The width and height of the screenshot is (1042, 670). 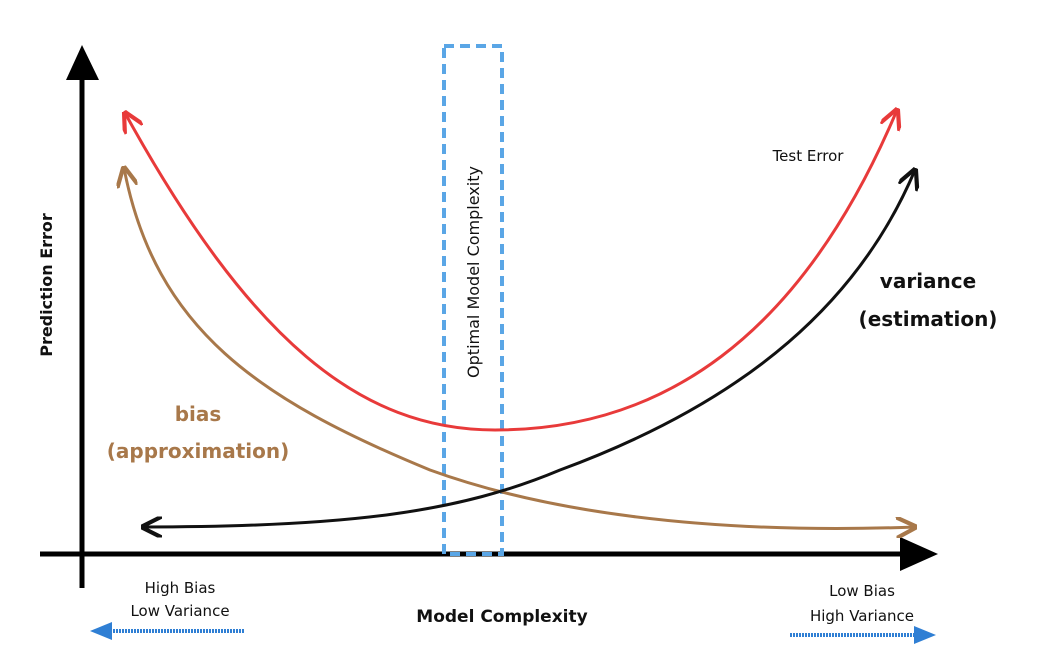 I want to click on variance-sublabel: (estimation), so click(x=928, y=319).